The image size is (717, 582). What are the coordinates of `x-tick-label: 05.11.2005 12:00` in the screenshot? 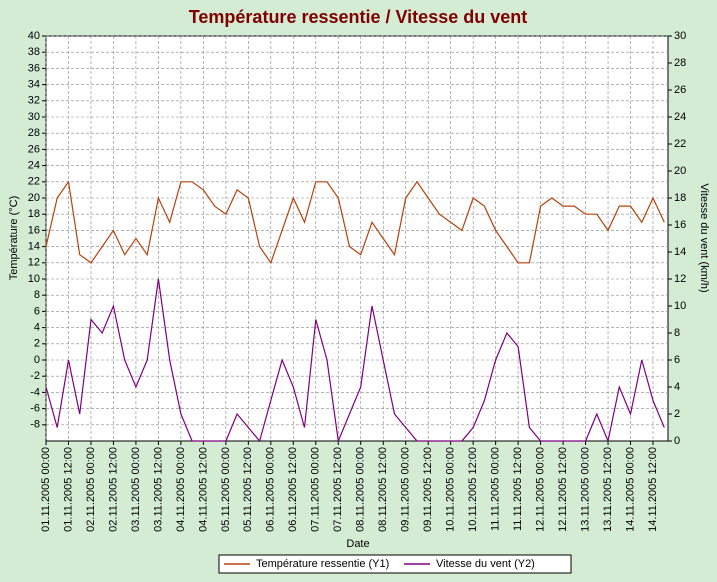 It's located at (248, 489).